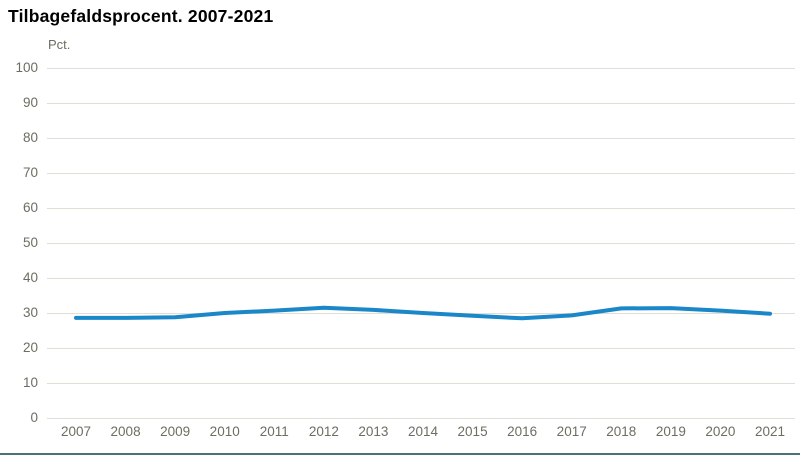 The image size is (800, 459). I want to click on y-tick-label-60: 60, so click(30, 207).